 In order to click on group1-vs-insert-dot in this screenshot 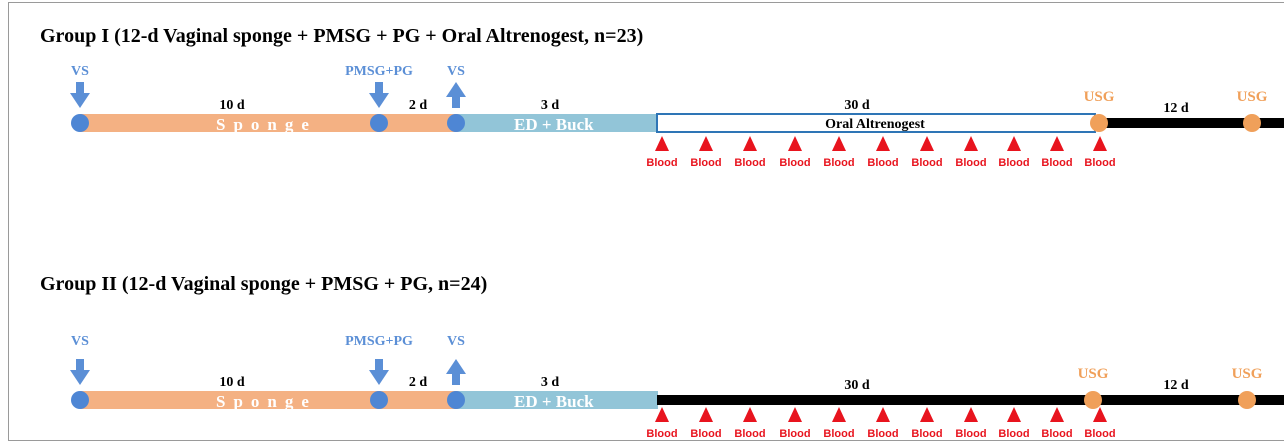, I will do `click(80, 123)`.